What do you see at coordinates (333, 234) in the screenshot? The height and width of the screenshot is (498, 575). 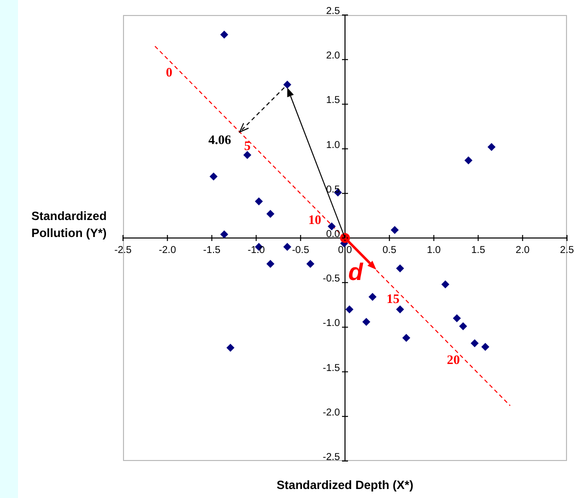 I see `y-tick-label: 0.0` at bounding box center [333, 234].